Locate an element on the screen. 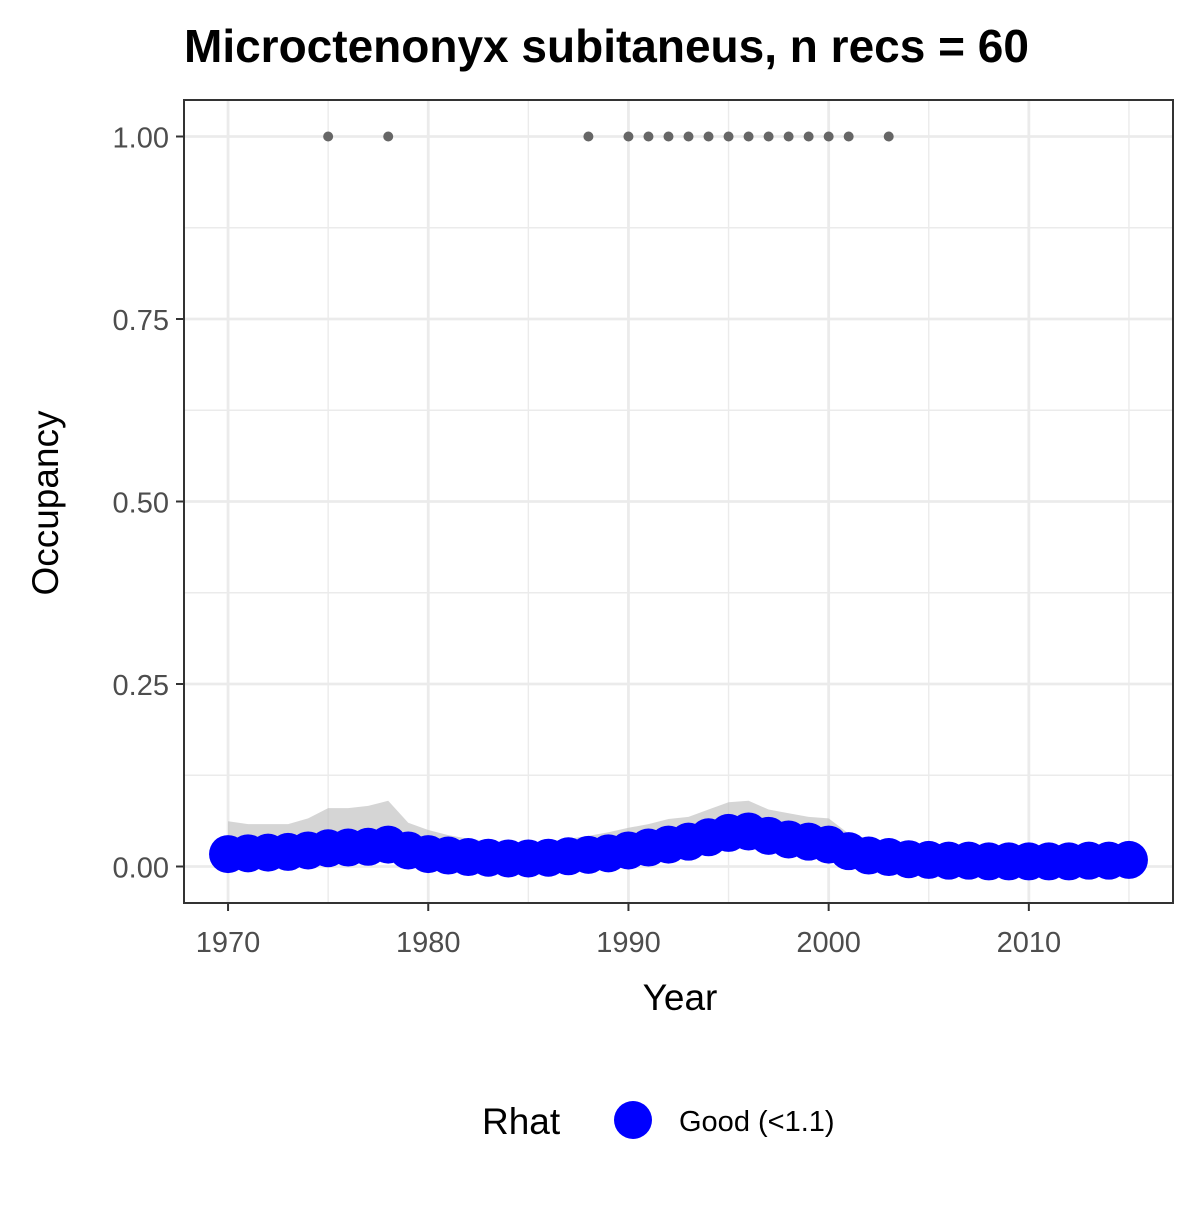 The width and height of the screenshot is (1200, 1205). legend-label-good: Good (<1.1) is located at coordinates (757, 1122).